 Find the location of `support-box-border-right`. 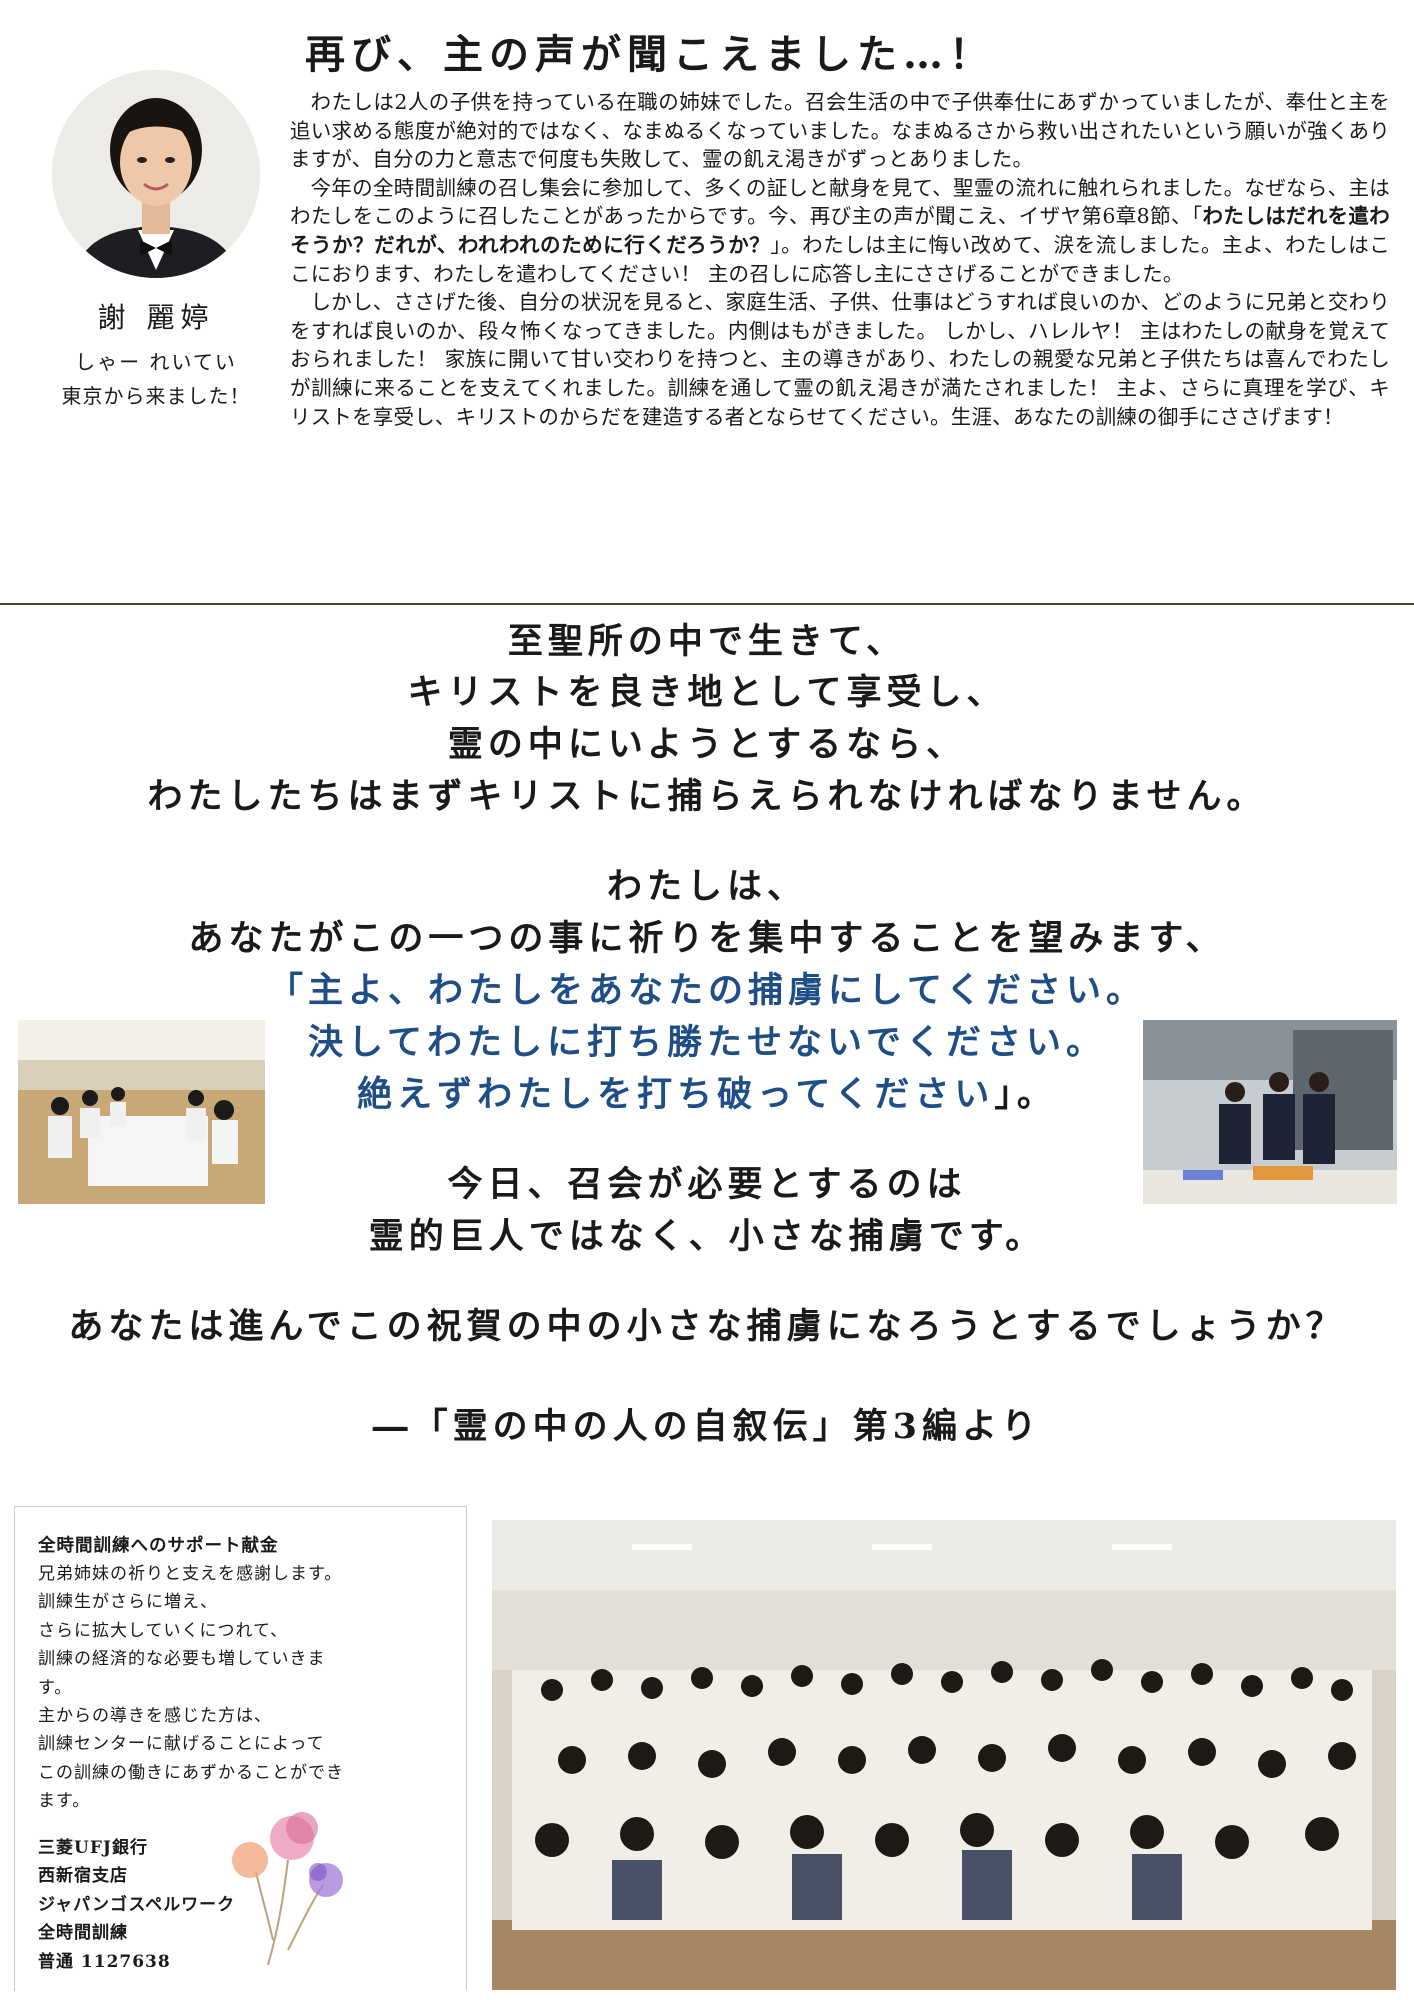

support-box-border-right is located at coordinates (240, 1748).